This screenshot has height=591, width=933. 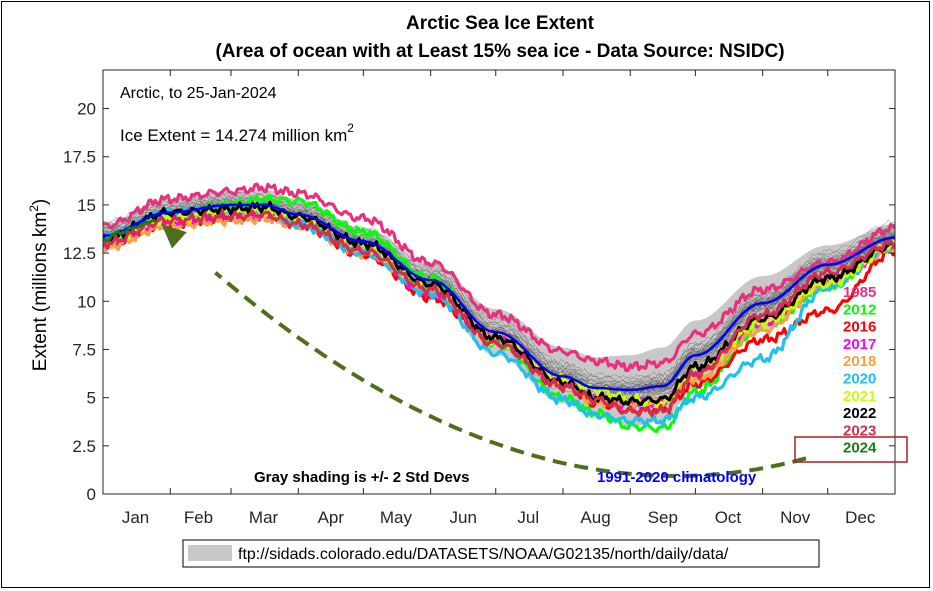 I want to click on x-tick-label: Nov, so click(x=795, y=517).